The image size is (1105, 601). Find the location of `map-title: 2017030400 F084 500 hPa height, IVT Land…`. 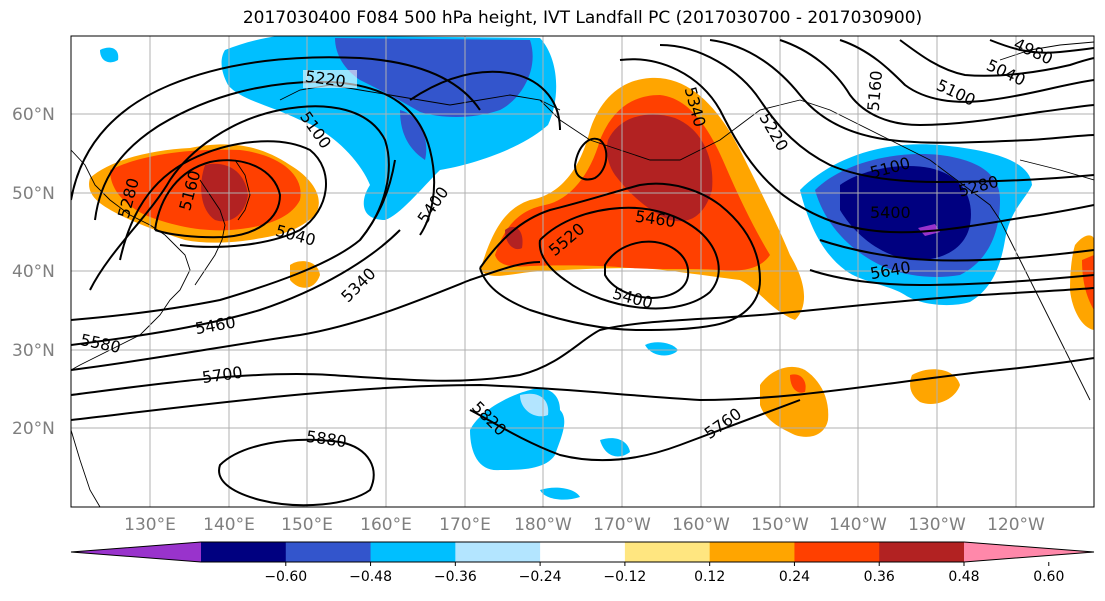

map-title: 2017030400 F084 500 hPa height, IVT Land… is located at coordinates (582, 18).